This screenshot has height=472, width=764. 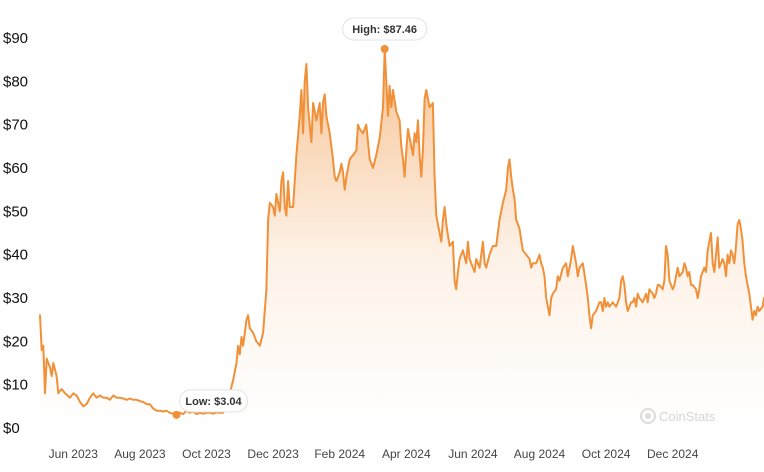 I want to click on x-tick-label: Apr 2024, so click(x=406, y=454).